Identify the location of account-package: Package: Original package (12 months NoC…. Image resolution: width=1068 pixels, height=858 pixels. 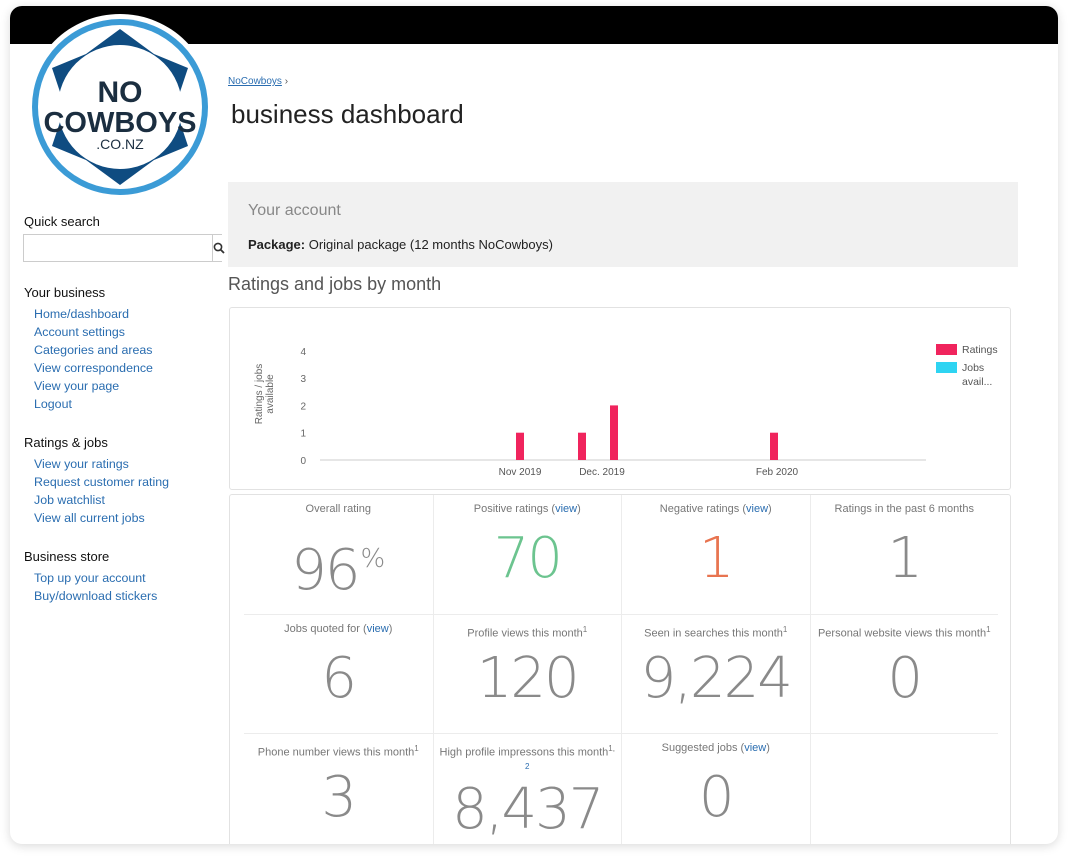
(400, 244).